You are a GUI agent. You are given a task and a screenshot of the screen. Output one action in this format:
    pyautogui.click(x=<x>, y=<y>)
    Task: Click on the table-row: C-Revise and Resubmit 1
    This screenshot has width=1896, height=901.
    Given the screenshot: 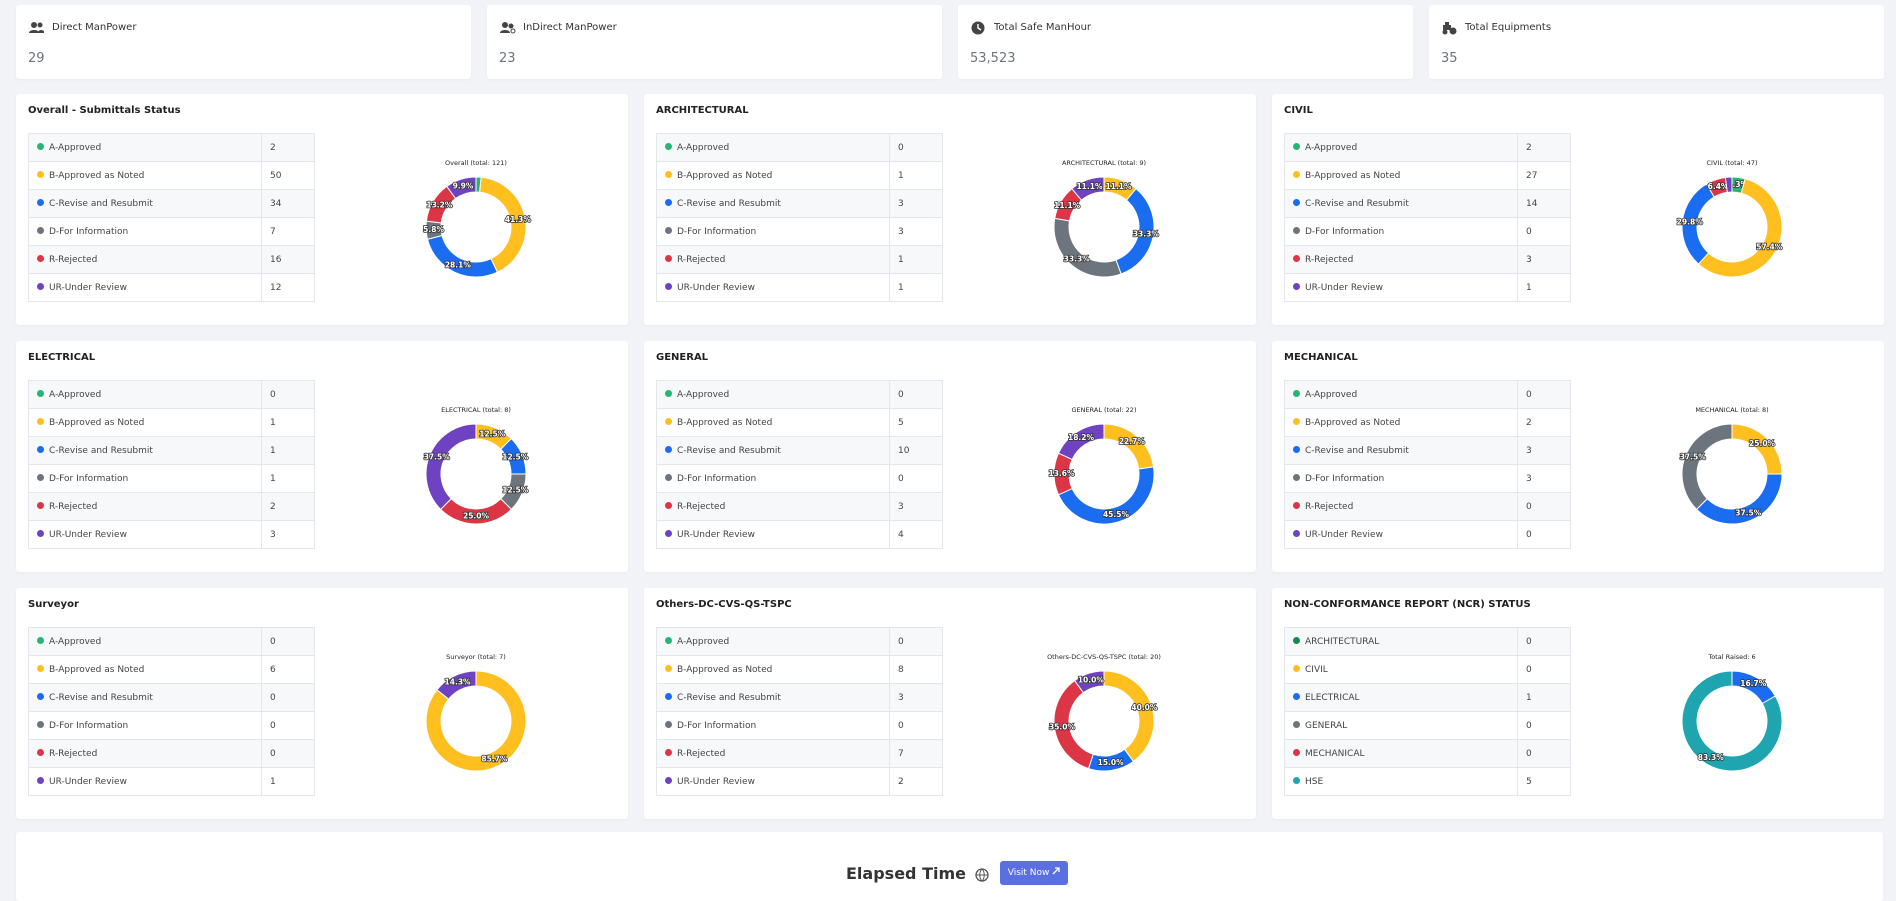 What is the action you would take?
    pyautogui.click(x=171, y=450)
    